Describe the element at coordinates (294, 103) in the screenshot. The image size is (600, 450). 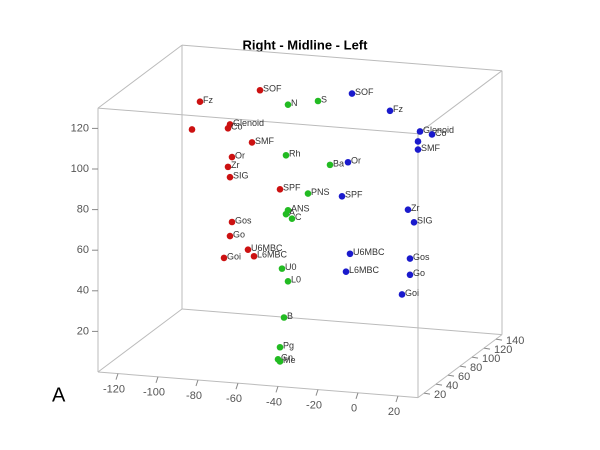
I see `point-label: N` at that location.